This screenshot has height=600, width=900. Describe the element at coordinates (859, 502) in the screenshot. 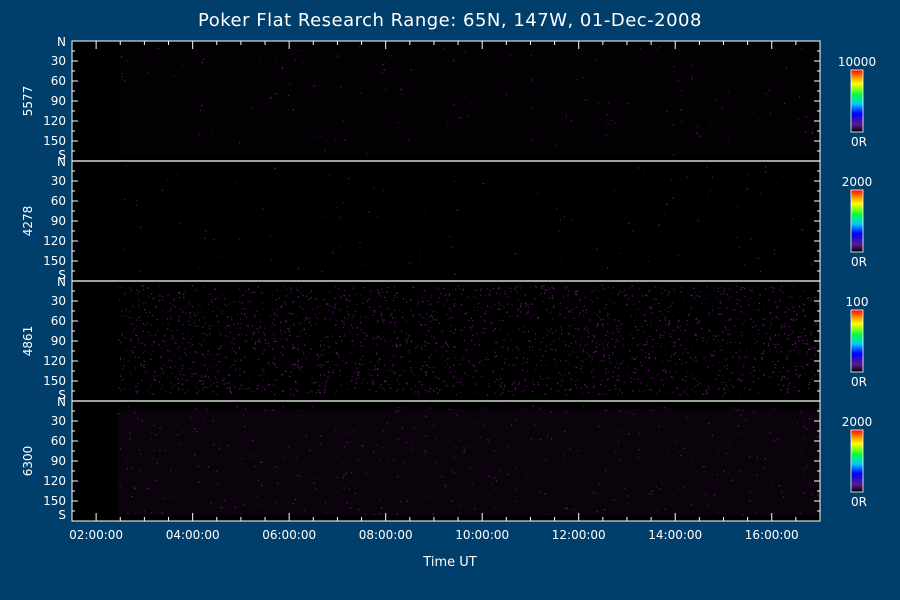

I see `colorbar-min-6300: 0R` at that location.